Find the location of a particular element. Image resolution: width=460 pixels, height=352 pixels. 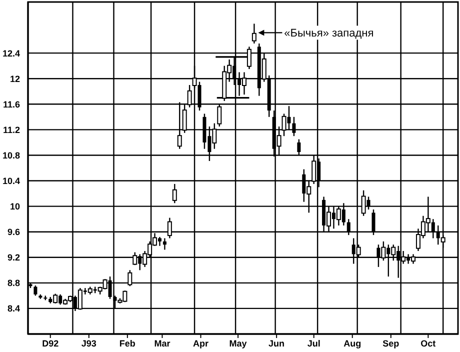

x-tick-label: Feb is located at coordinates (127, 343).